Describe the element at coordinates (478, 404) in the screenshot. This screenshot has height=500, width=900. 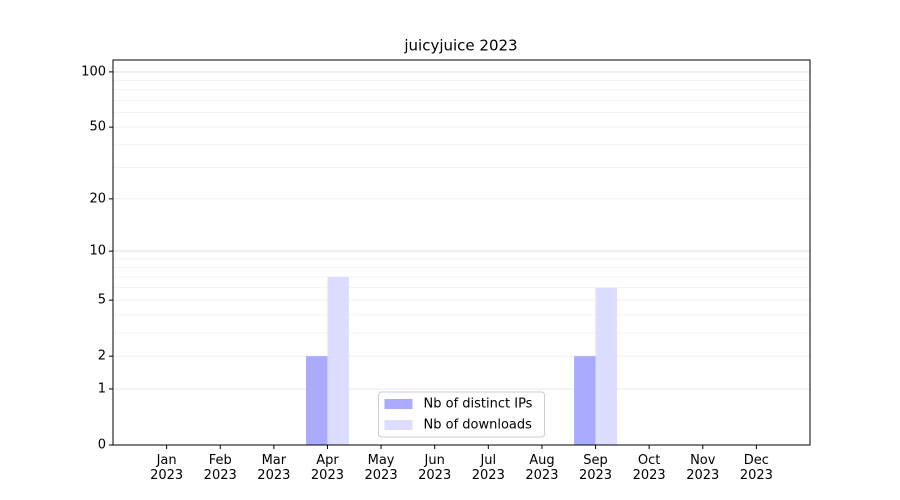
I see `legend-label: Nb of distinct IPs` at that location.